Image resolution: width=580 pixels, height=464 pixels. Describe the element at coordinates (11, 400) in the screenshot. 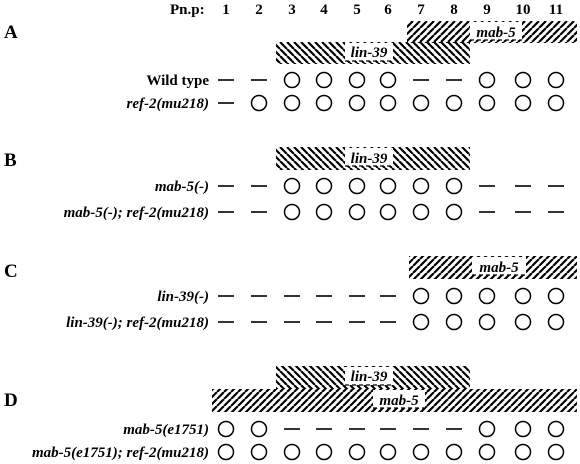

I see `panel-letter-d: D` at that location.